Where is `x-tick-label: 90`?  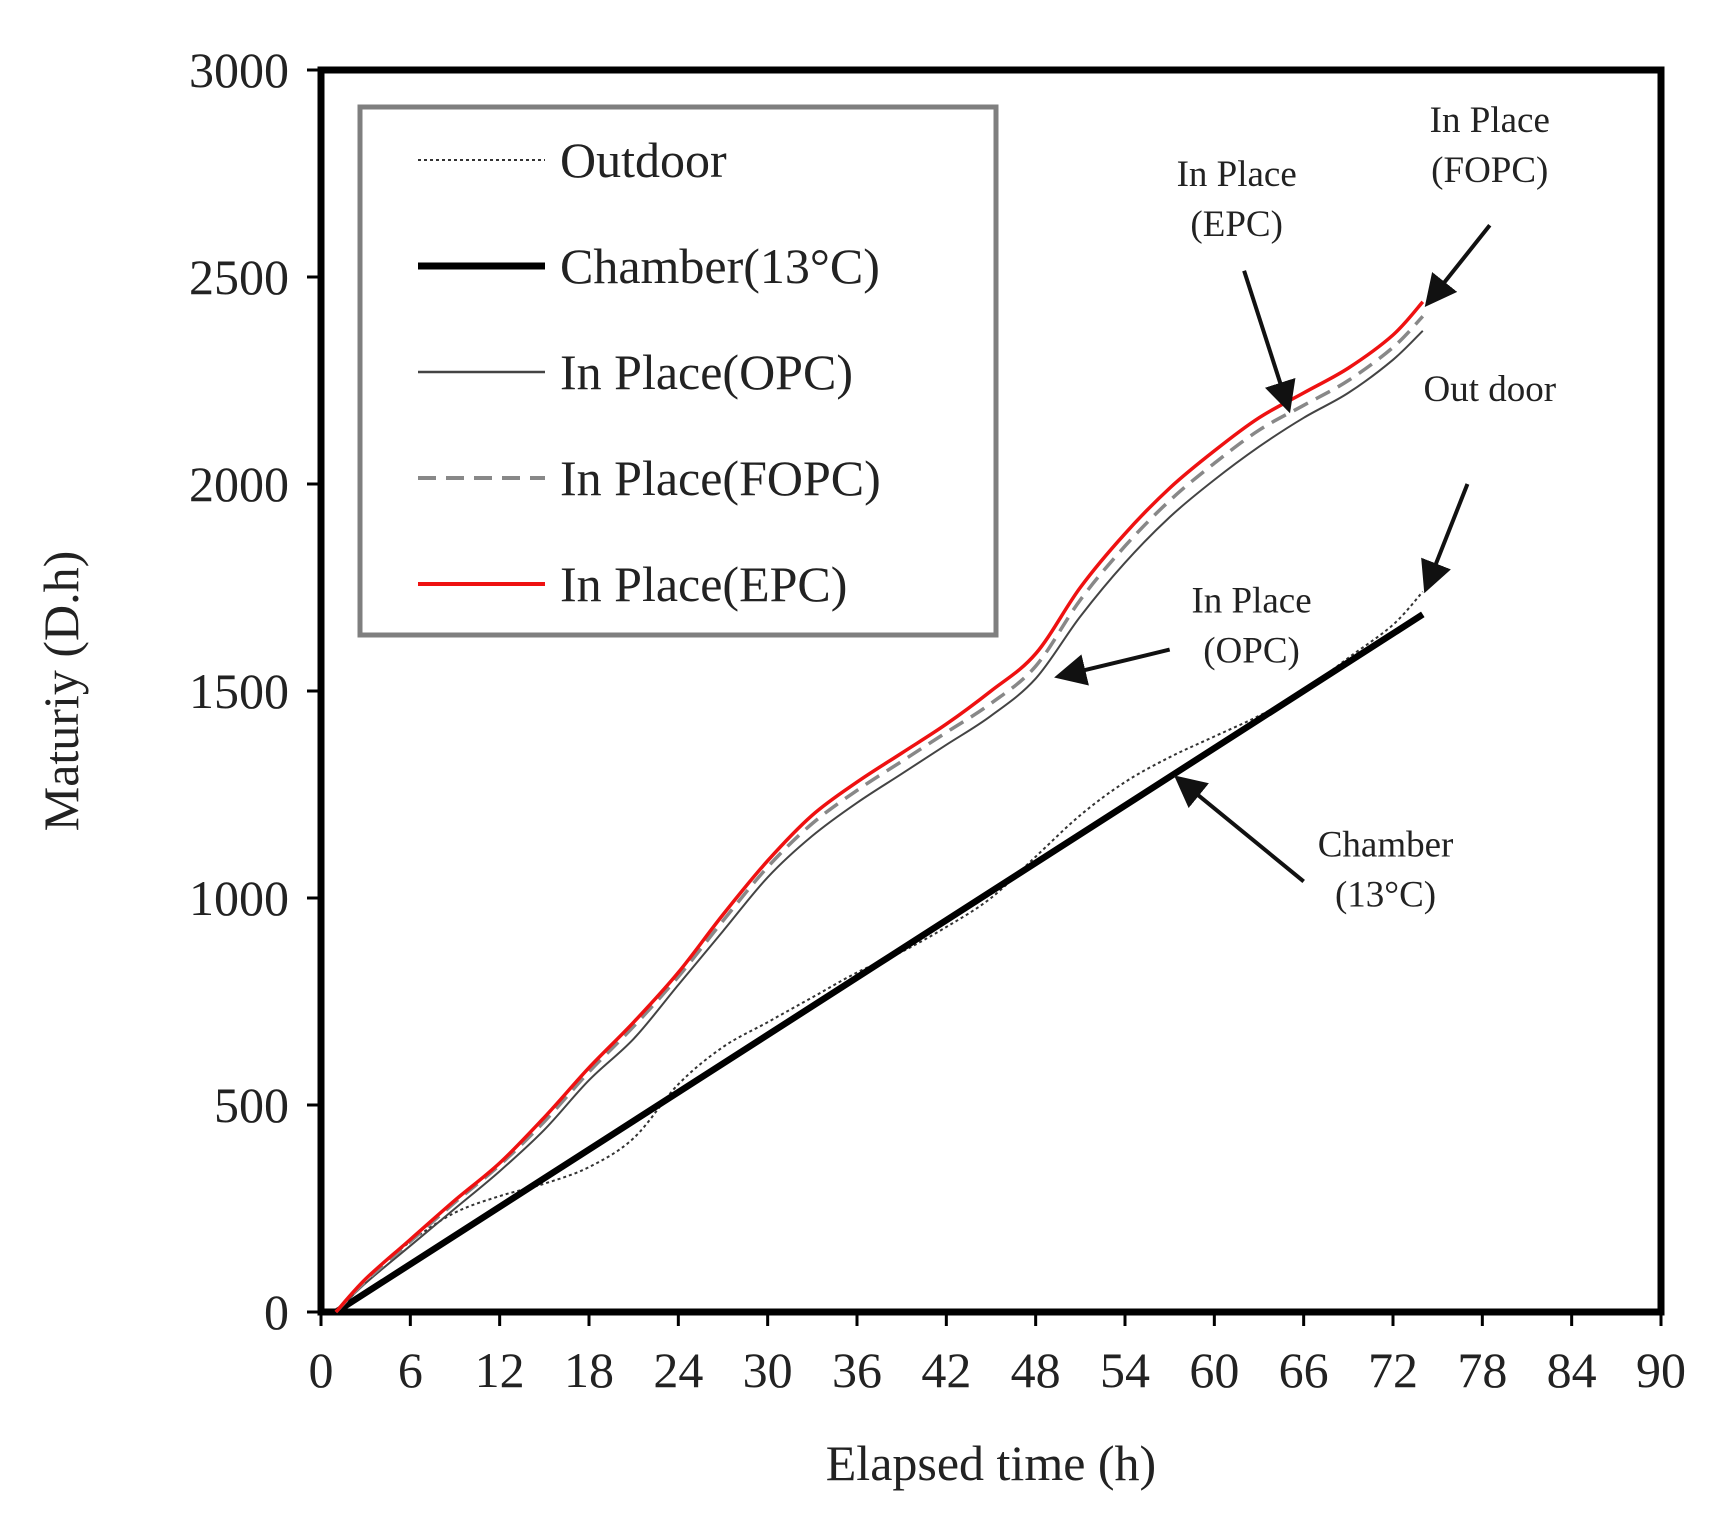 x-tick-label: 90 is located at coordinates (1661, 1370).